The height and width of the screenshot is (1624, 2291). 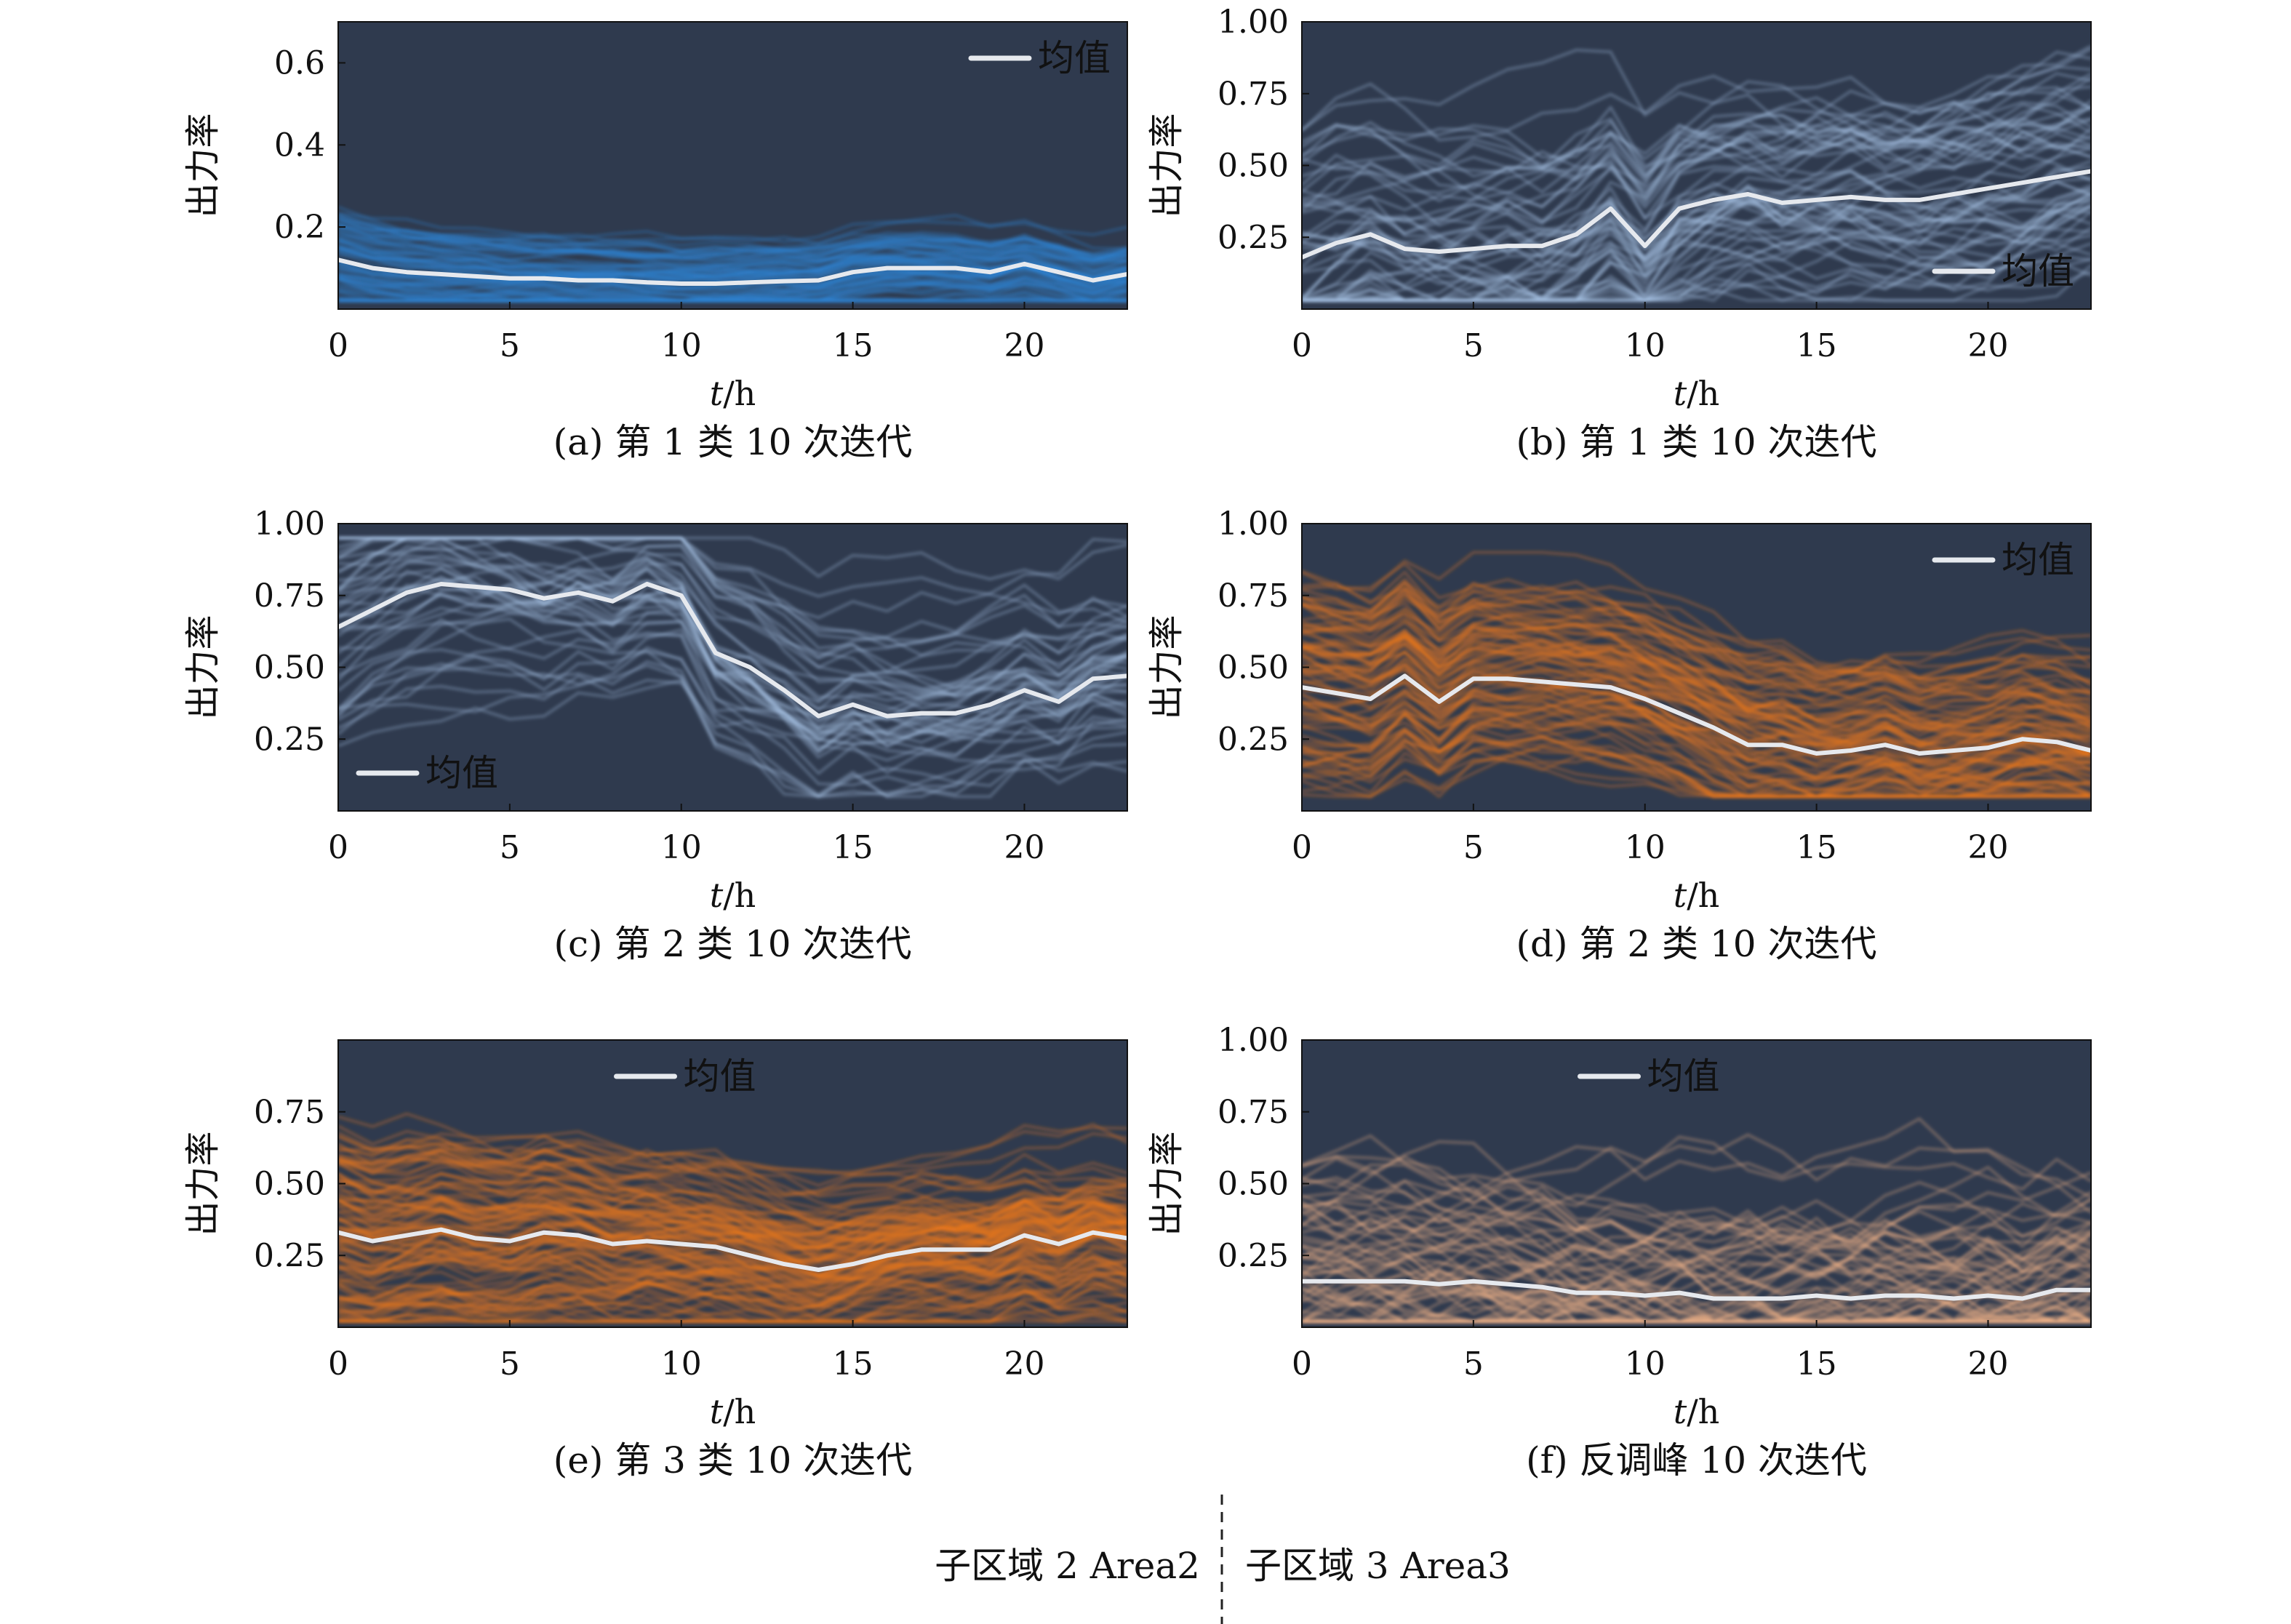 I want to click on y-tick-label: 0.2, so click(x=300, y=227).